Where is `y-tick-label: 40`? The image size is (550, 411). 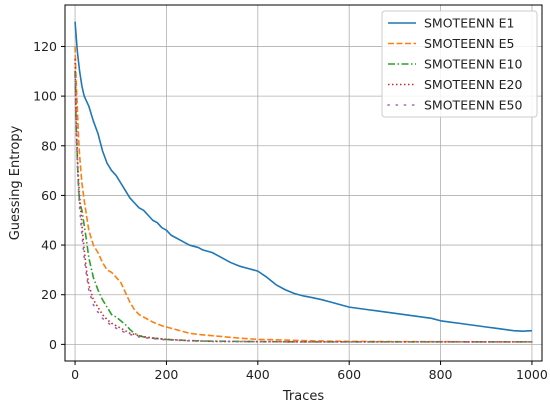
y-tick-label: 40 is located at coordinates (49, 245).